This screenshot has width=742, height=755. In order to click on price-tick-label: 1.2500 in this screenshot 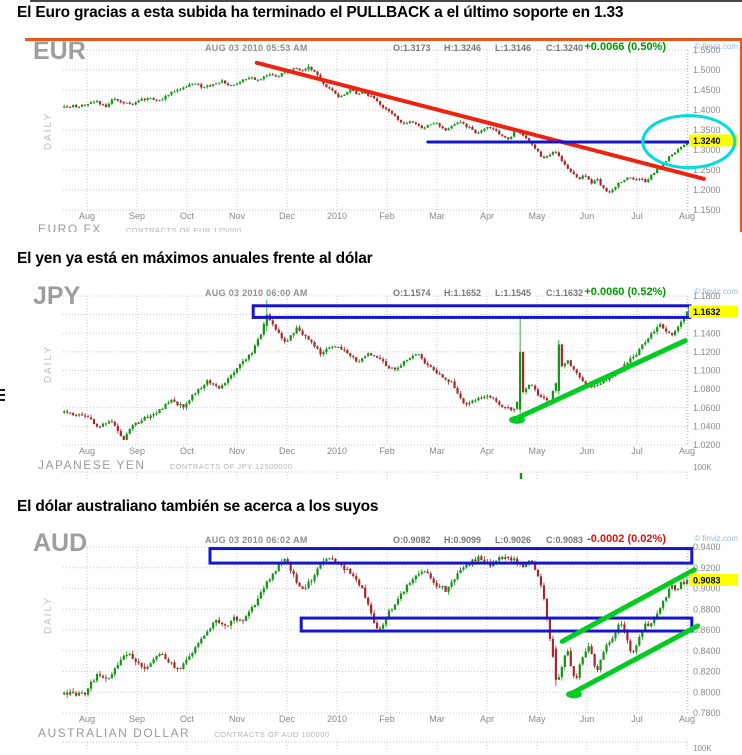, I will do `click(707, 170)`.